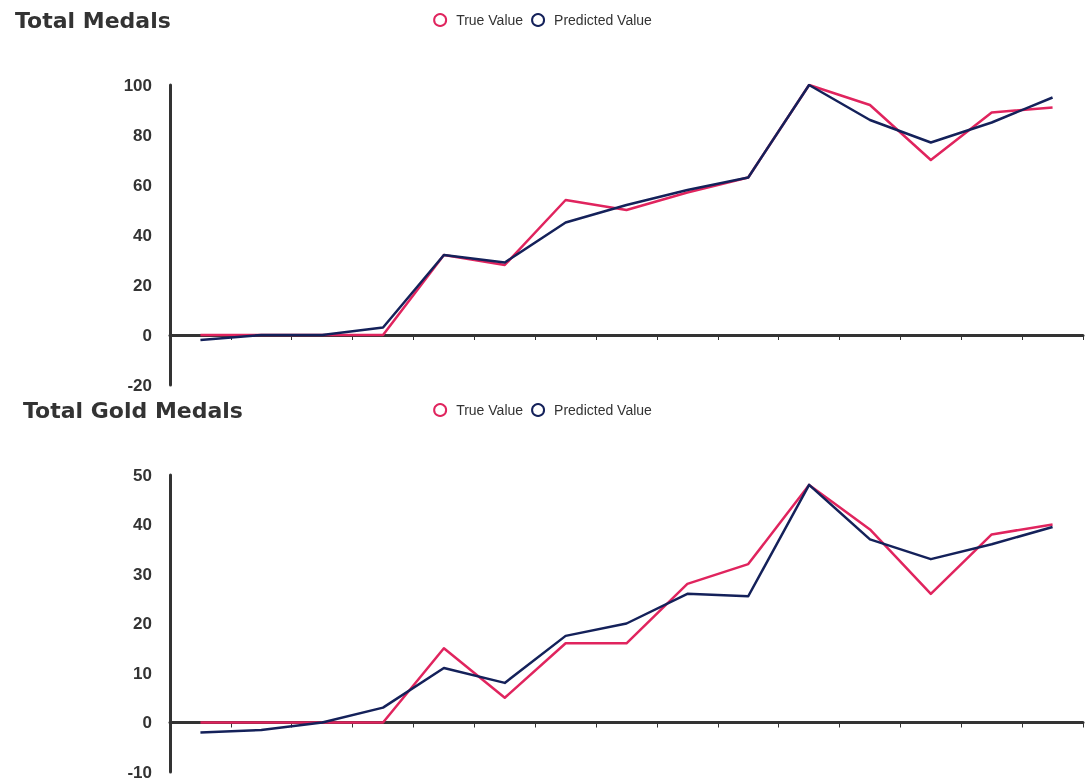 This screenshot has width=1085, height=781. I want to click on y-tick-label: 80, so click(142, 135).